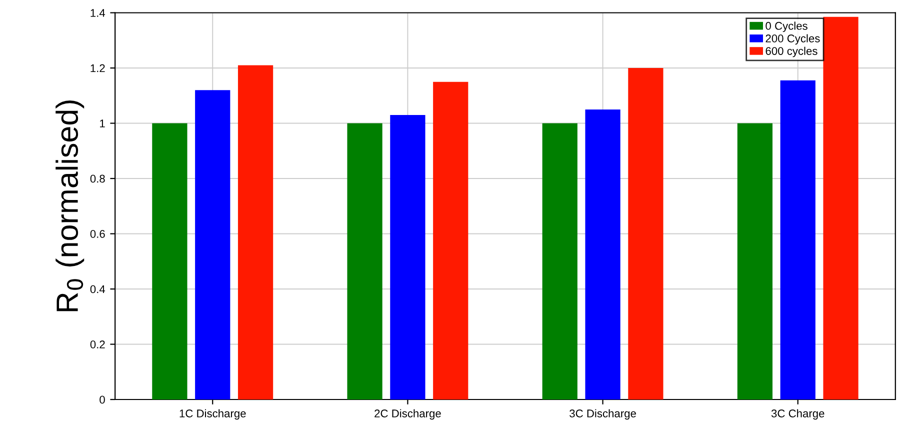  What do you see at coordinates (97, 178) in the screenshot?
I see `y-tick-label: 0.8` at bounding box center [97, 178].